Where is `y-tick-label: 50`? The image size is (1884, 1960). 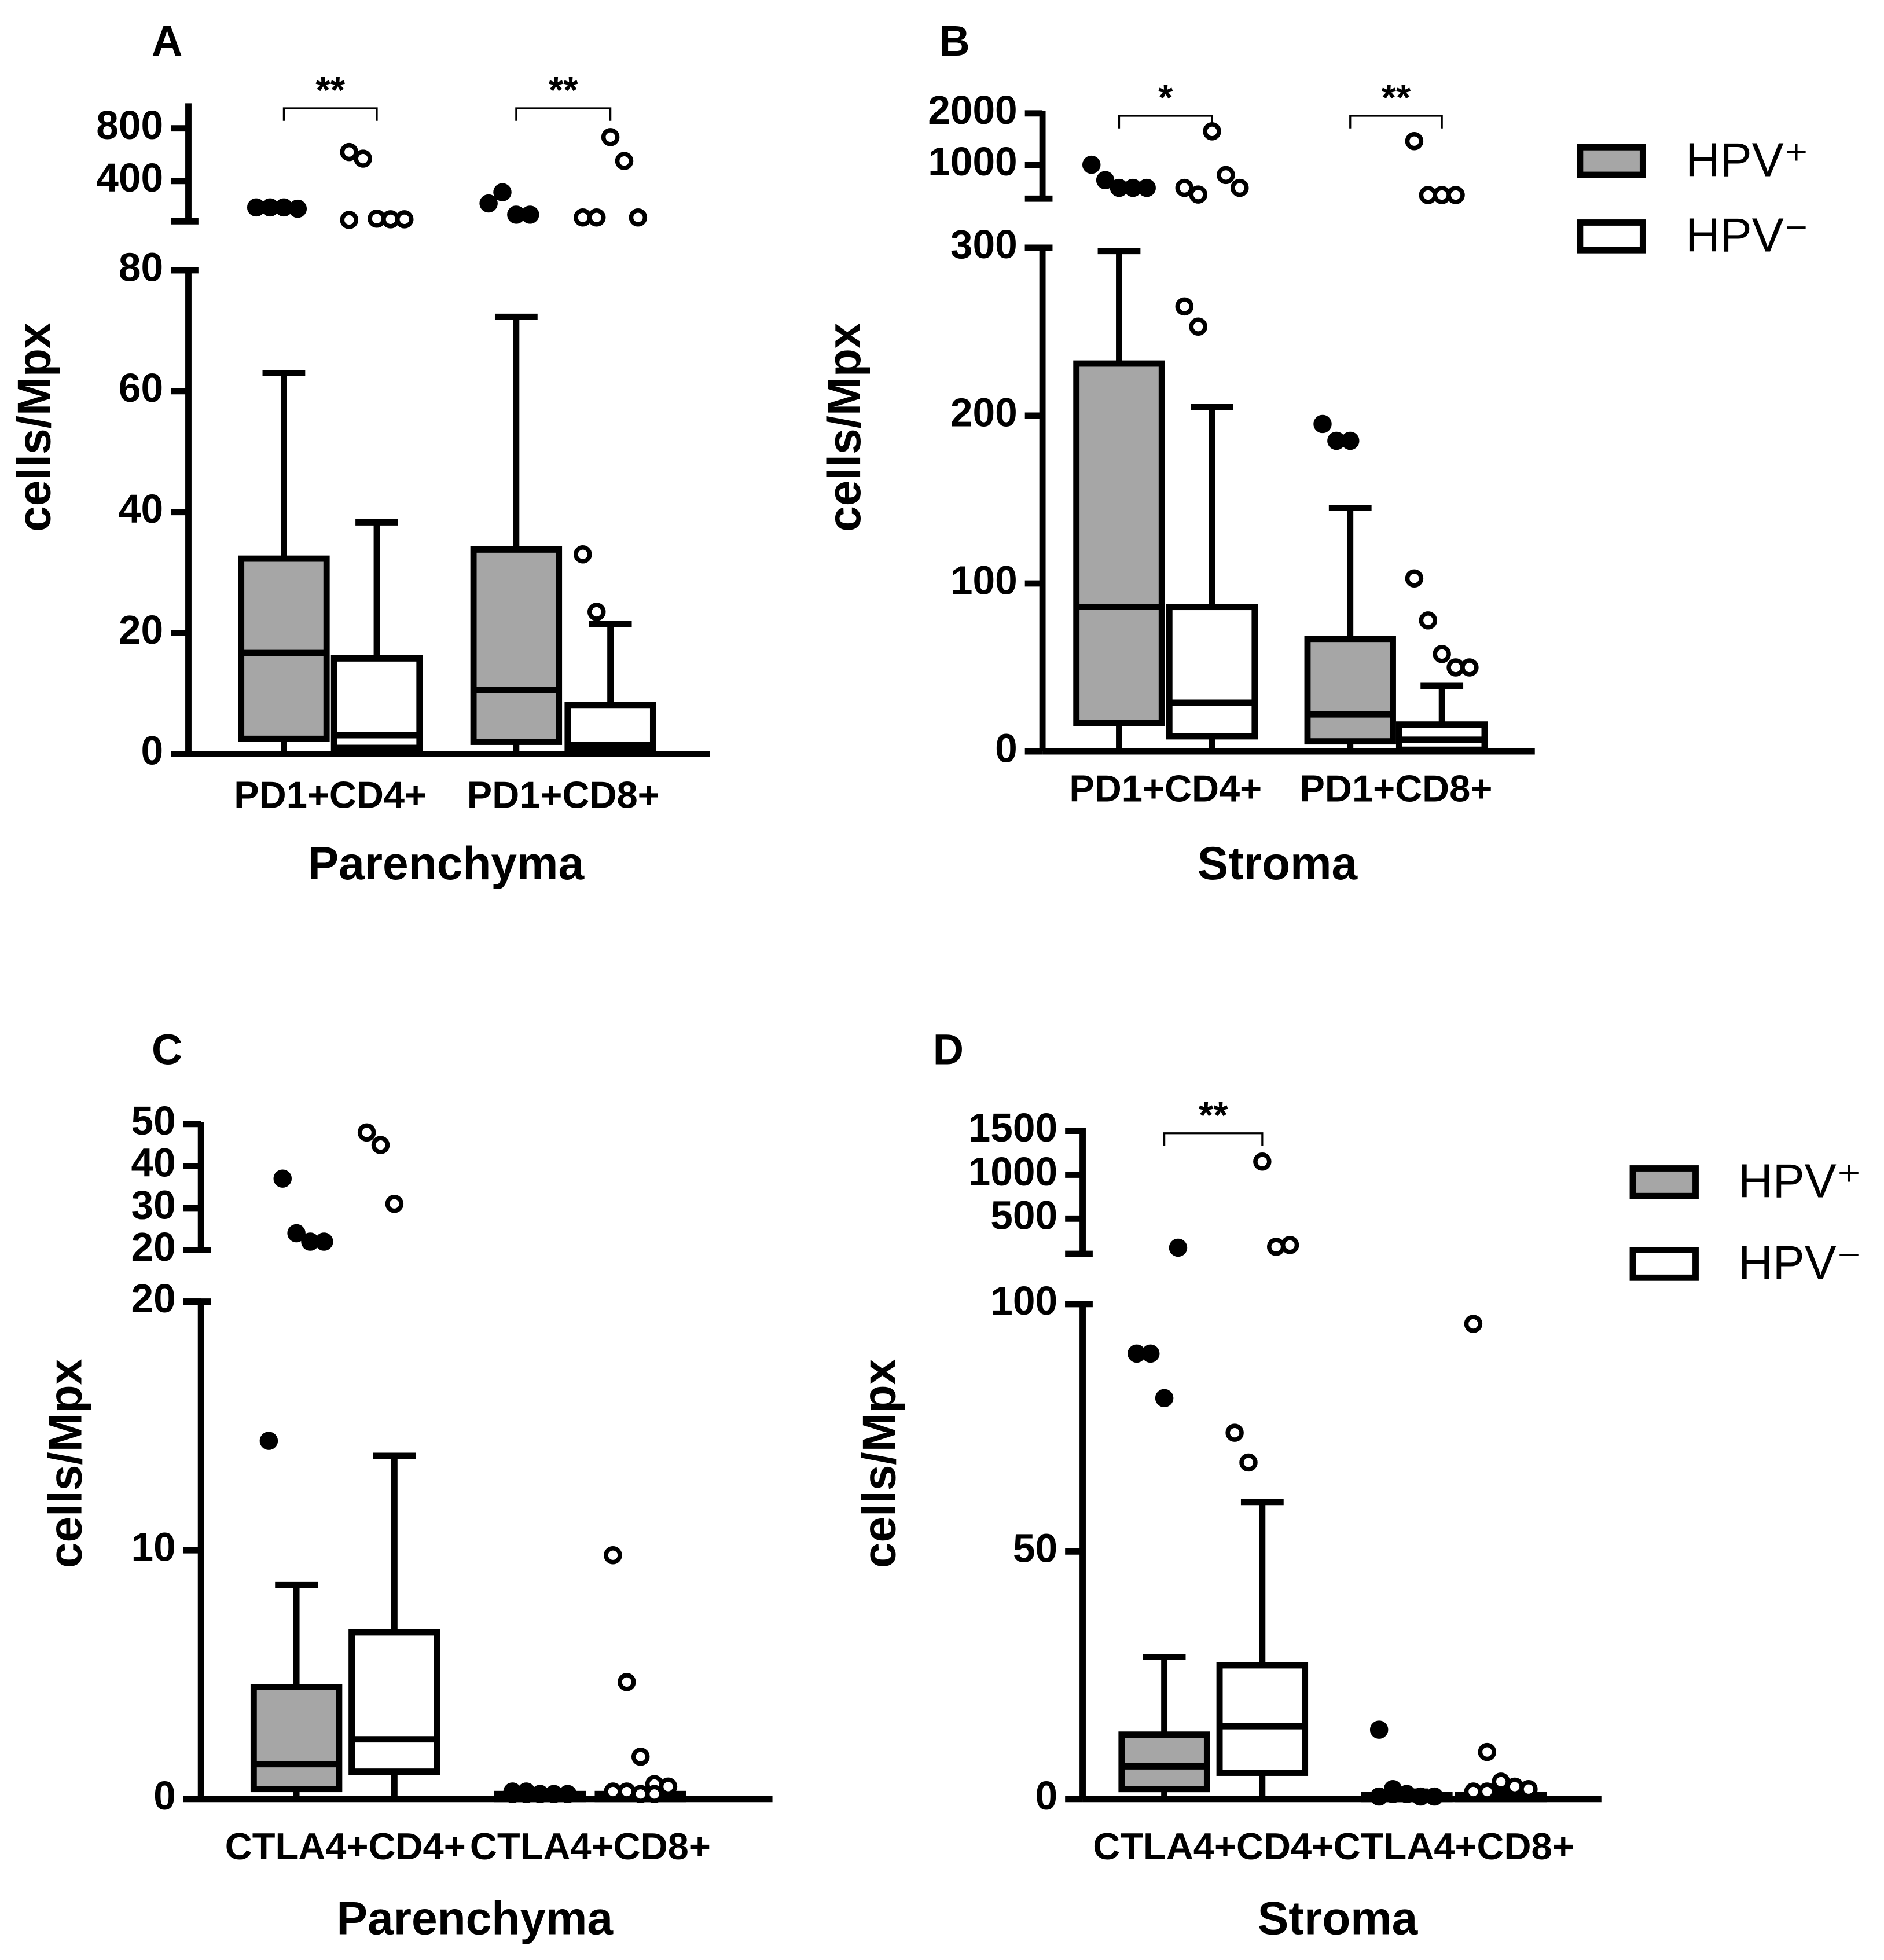
y-tick-label: 50 is located at coordinates (1035, 1548).